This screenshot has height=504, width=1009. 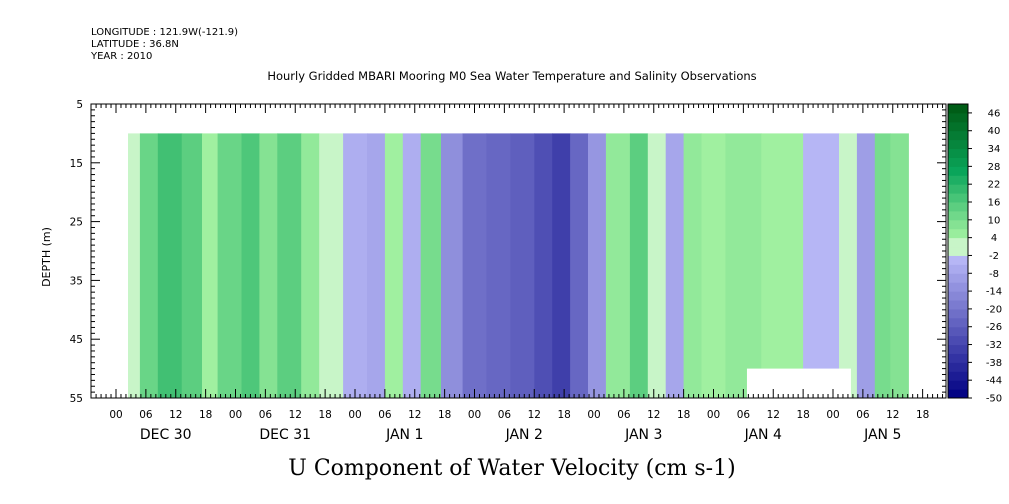 What do you see at coordinates (994, 345) in the screenshot?
I see `colorbar-label: -32` at bounding box center [994, 345].